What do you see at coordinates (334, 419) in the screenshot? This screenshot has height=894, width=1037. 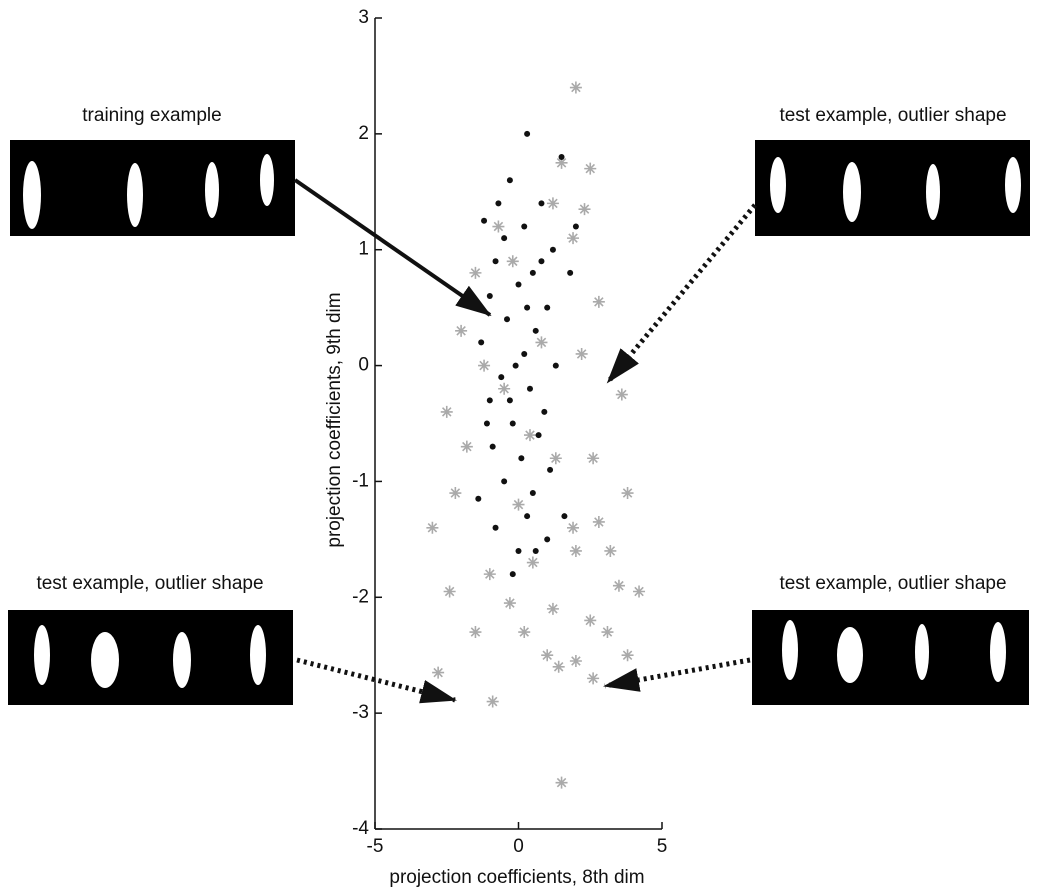 I see `y-axis-label: projection coefficients, 9th dim` at bounding box center [334, 419].